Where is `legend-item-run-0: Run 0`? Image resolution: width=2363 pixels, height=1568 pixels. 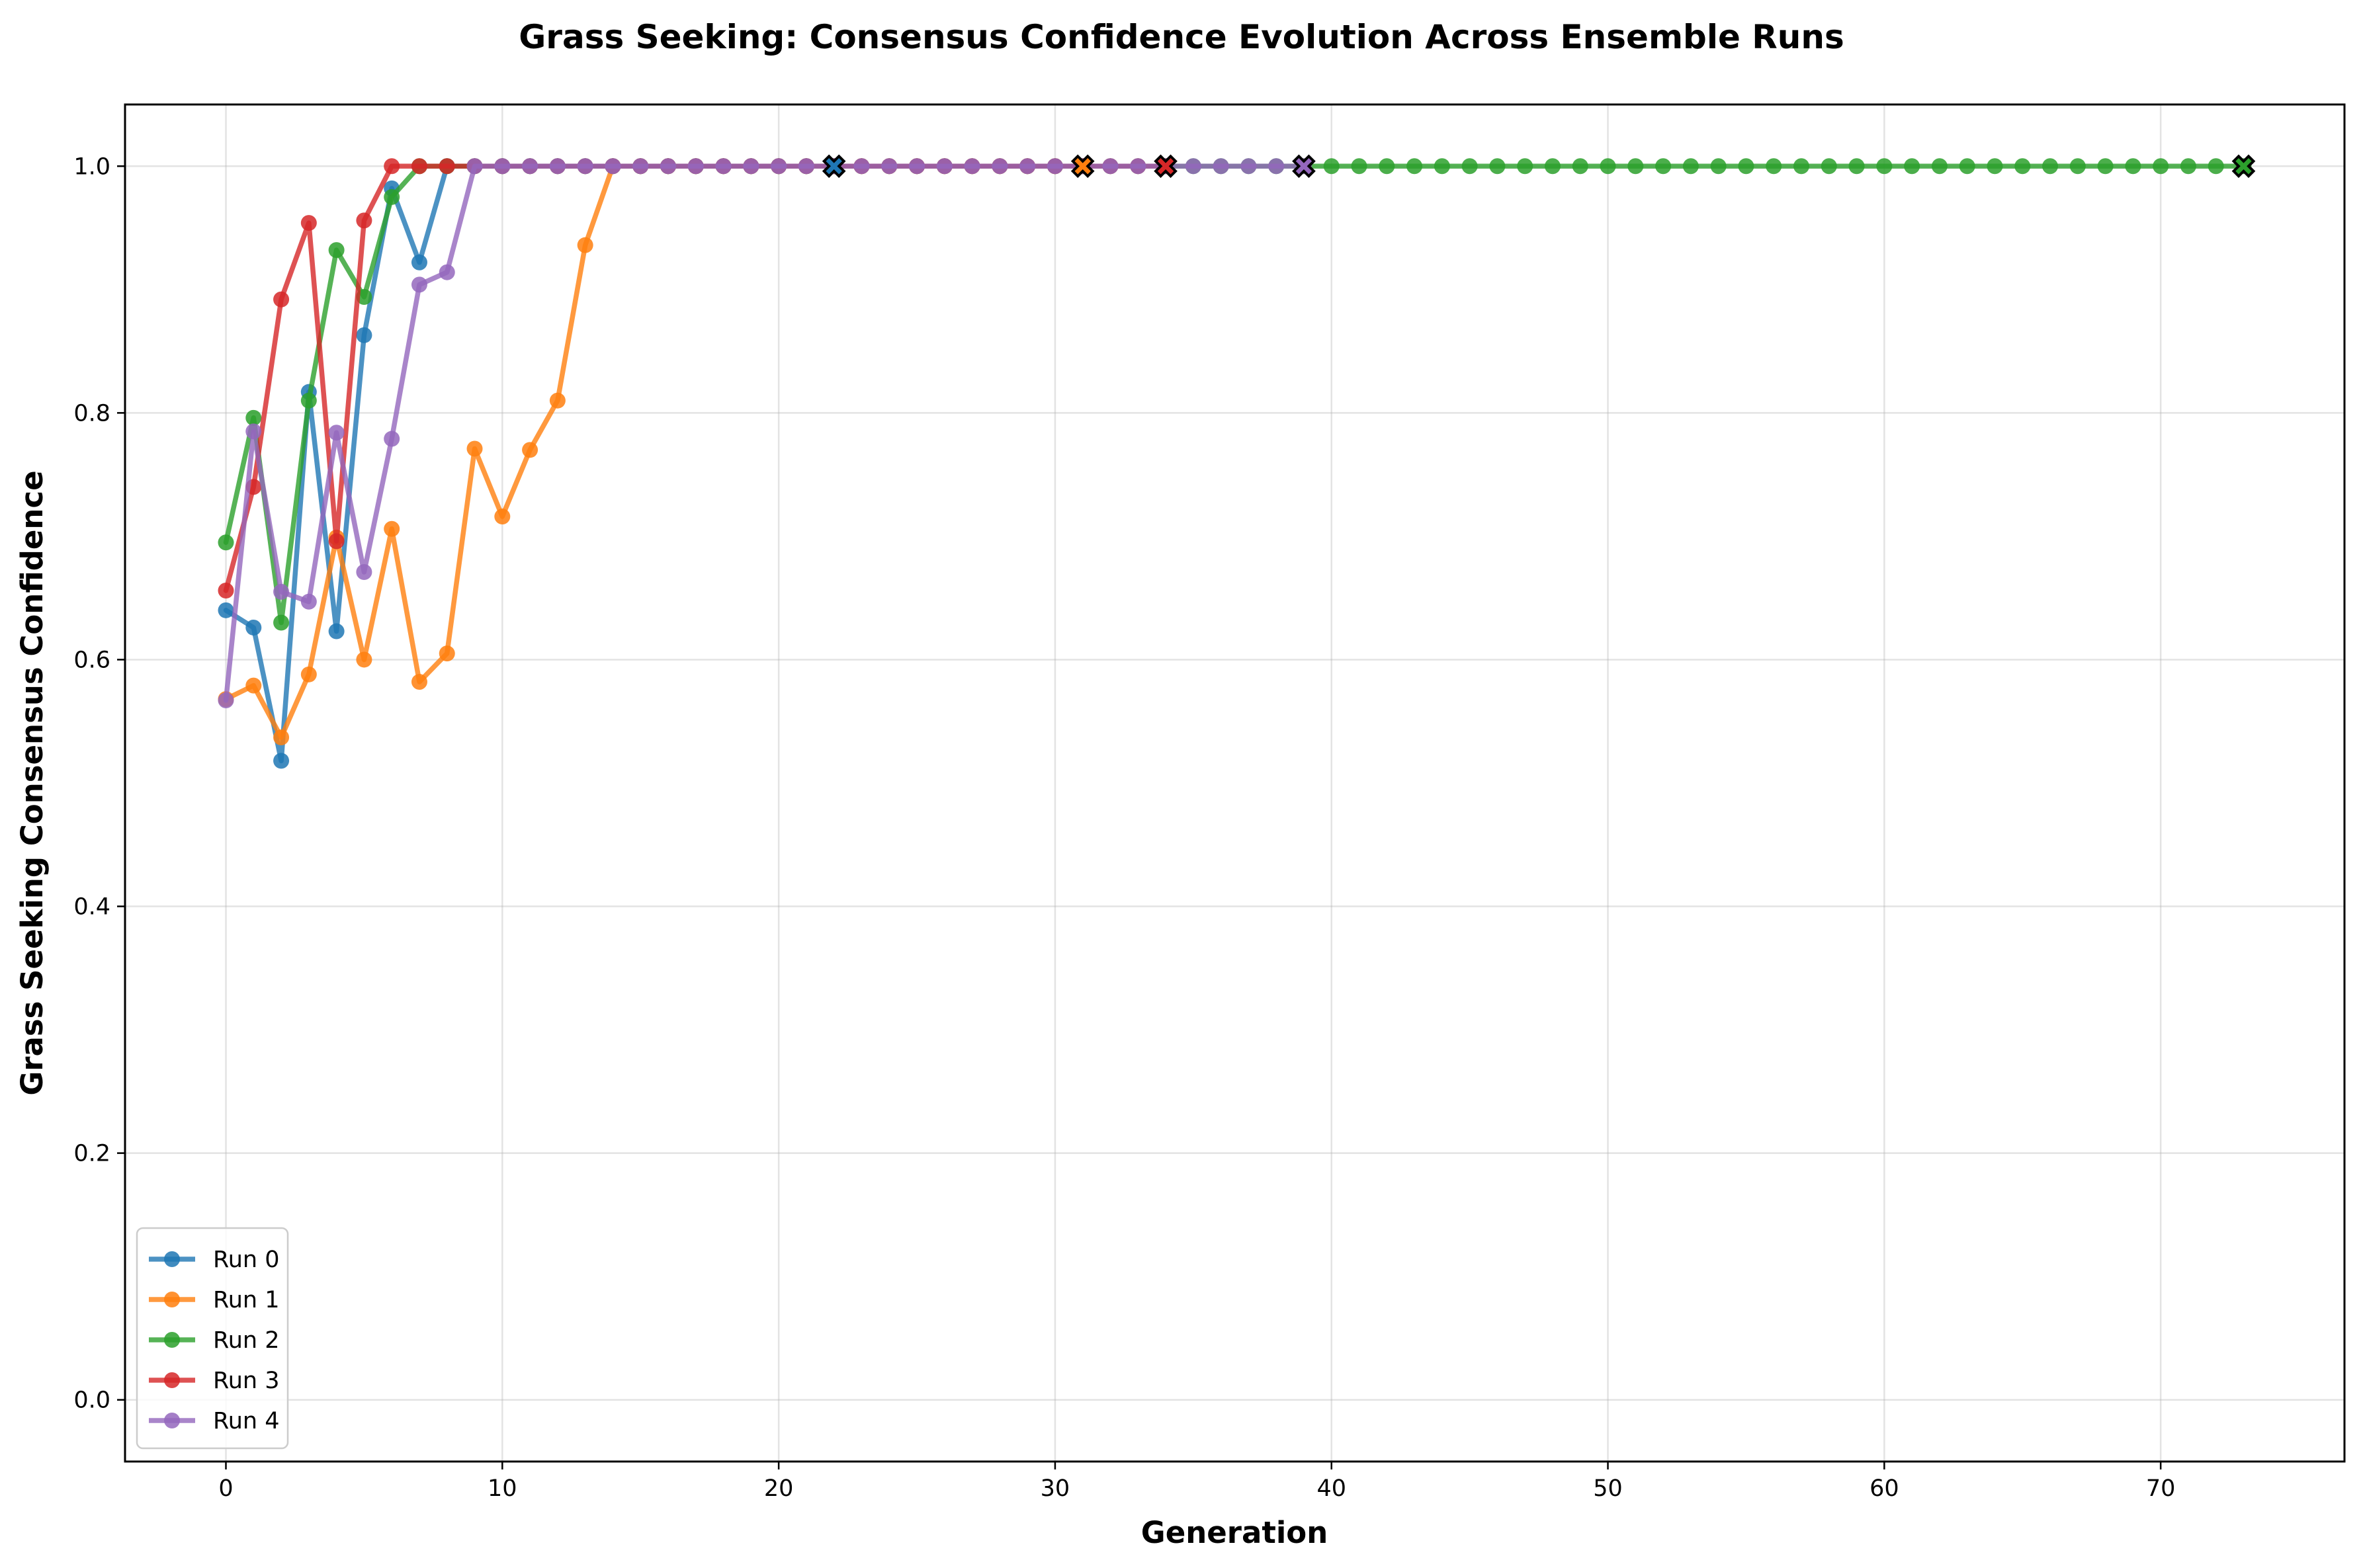
legend-item-run-0: Run 0 is located at coordinates (214, 1260).